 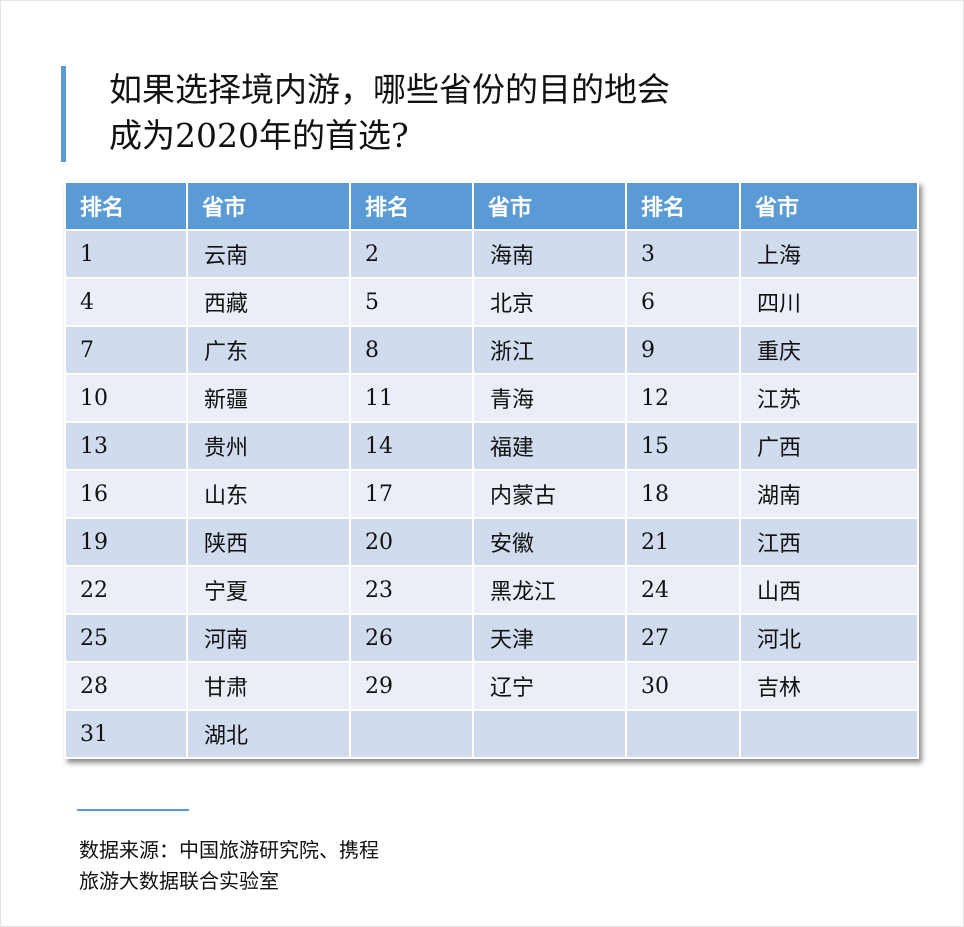 I want to click on table-row: 19 陕西 20 安徽 21 江西, so click(x=491, y=542).